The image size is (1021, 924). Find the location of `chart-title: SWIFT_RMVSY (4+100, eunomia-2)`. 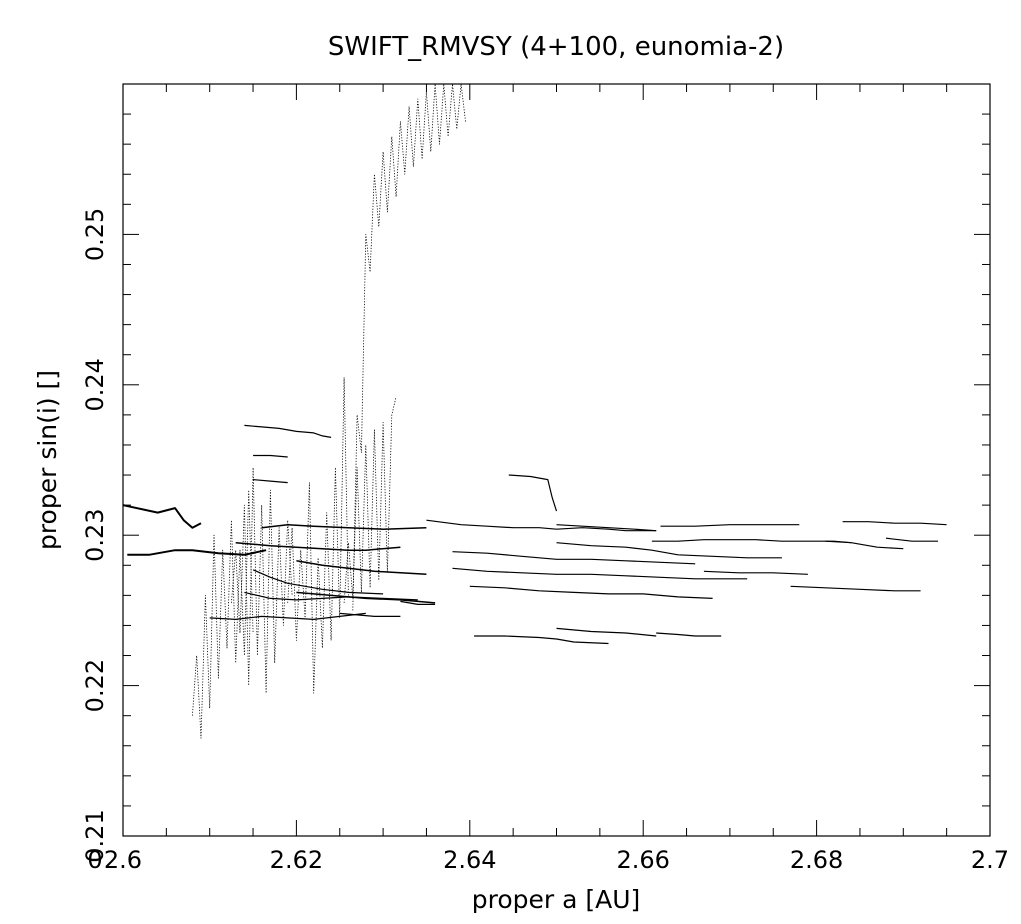

chart-title: SWIFT_RMVSY (4+100, eunomia-2) is located at coordinates (556, 47).